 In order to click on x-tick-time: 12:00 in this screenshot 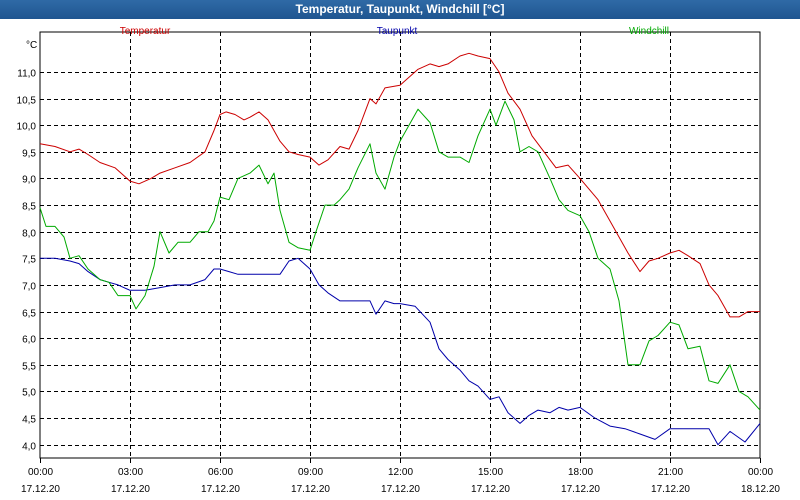, I will do `click(400, 472)`.